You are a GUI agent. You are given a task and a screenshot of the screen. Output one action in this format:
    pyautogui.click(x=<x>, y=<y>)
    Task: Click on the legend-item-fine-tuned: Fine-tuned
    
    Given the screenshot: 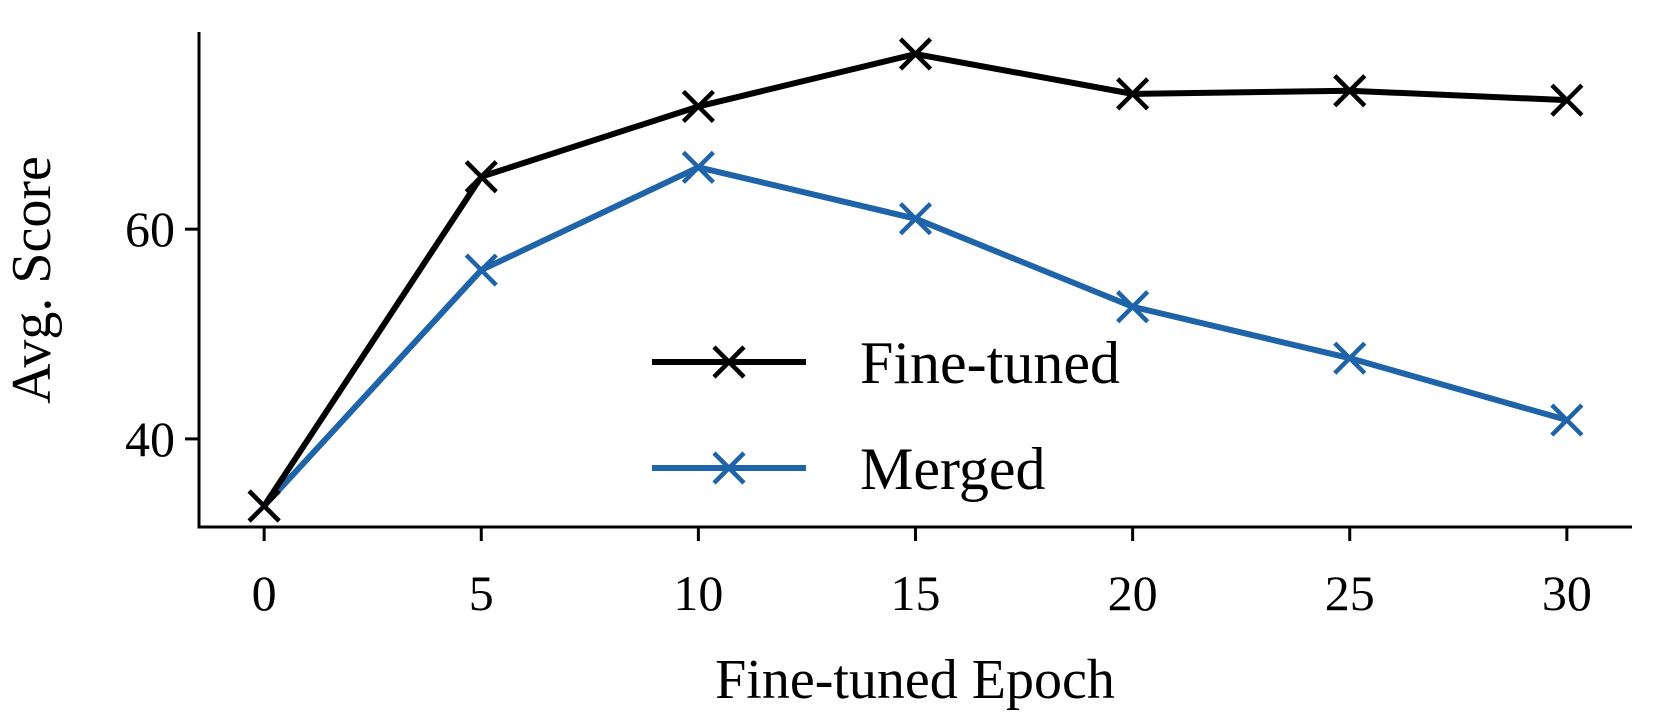 What is the action you would take?
    pyautogui.click(x=886, y=363)
    